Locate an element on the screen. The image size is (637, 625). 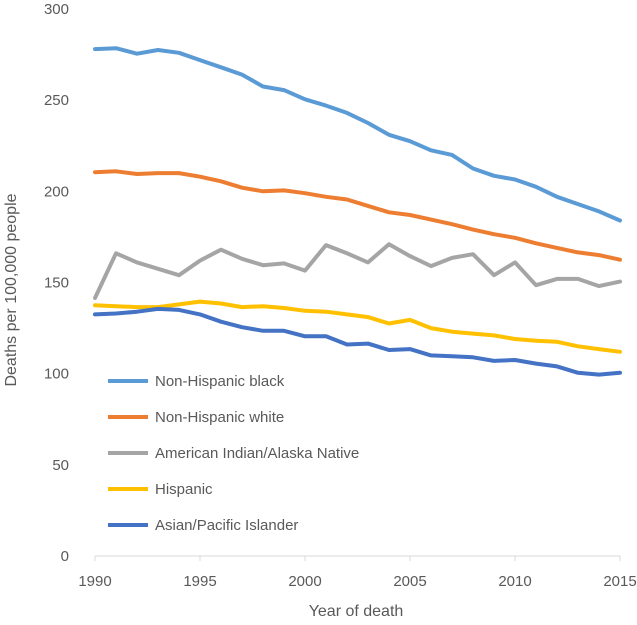
legend-label-asian-pacific-islander: Asian/Pacific Islander is located at coordinates (226, 525).